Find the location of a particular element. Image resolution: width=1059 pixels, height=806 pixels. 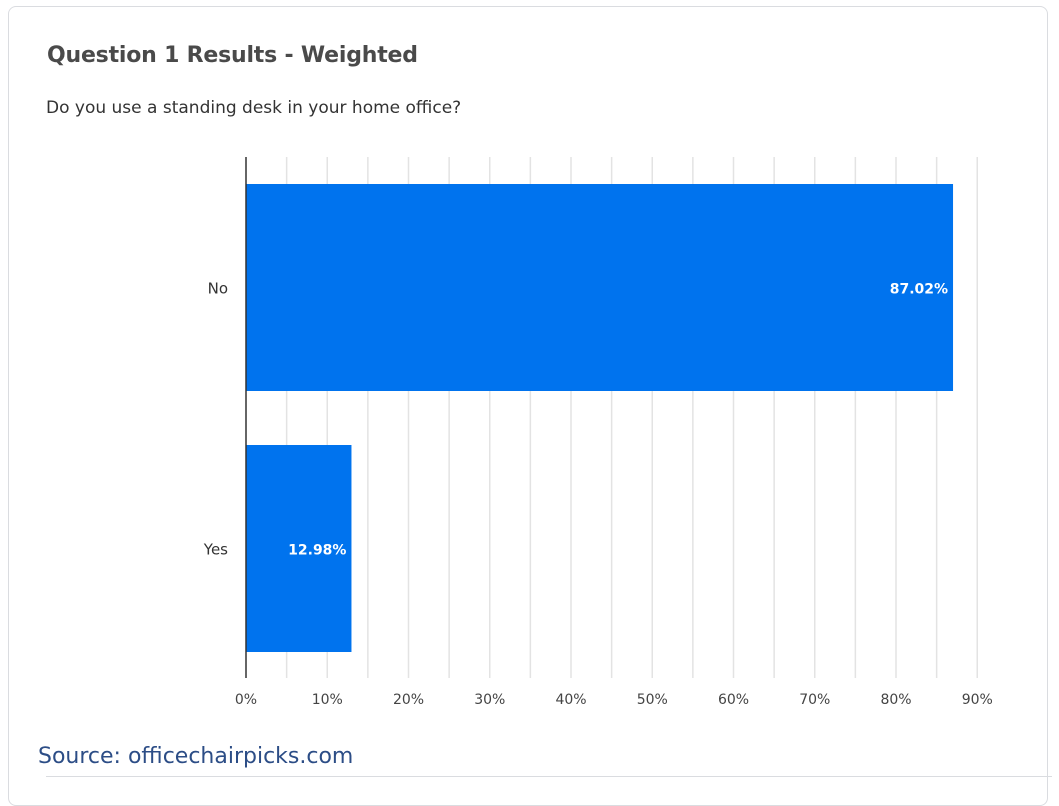

category-label: Yes is located at coordinates (215, 550).